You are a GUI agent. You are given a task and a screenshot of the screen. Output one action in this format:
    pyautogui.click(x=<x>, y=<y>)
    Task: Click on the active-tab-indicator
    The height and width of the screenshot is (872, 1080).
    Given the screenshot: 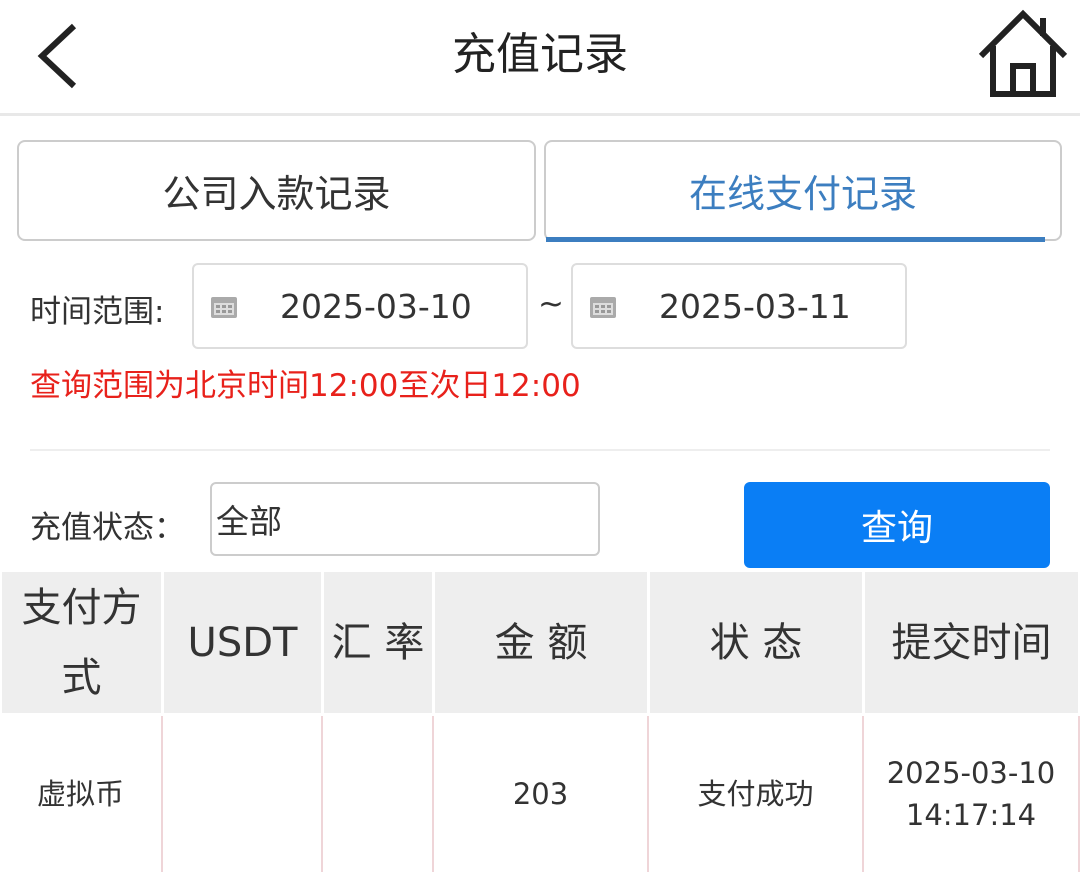 What is the action you would take?
    pyautogui.click(x=795, y=239)
    